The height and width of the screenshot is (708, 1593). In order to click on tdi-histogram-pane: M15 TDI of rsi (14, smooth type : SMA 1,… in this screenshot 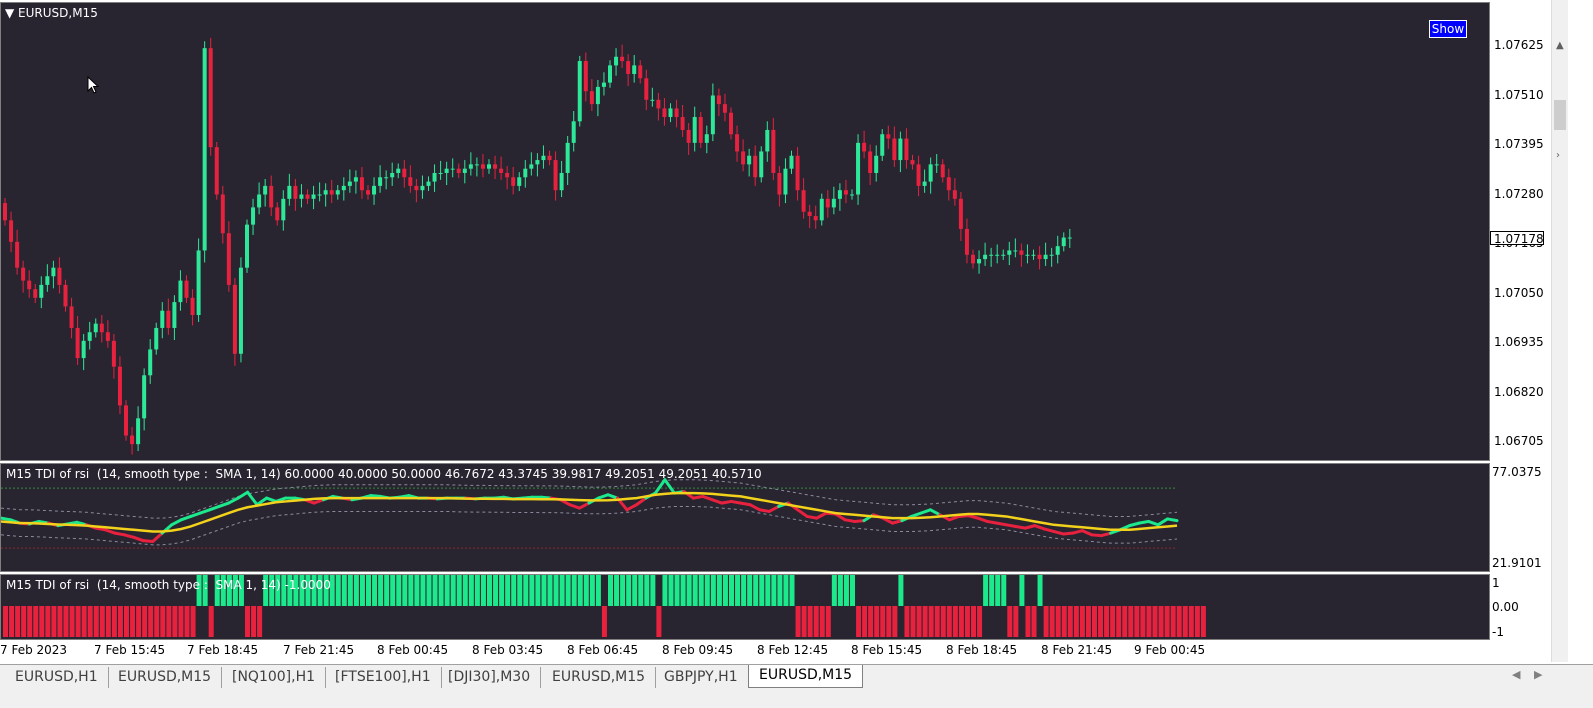, I will do `click(745, 607)`.